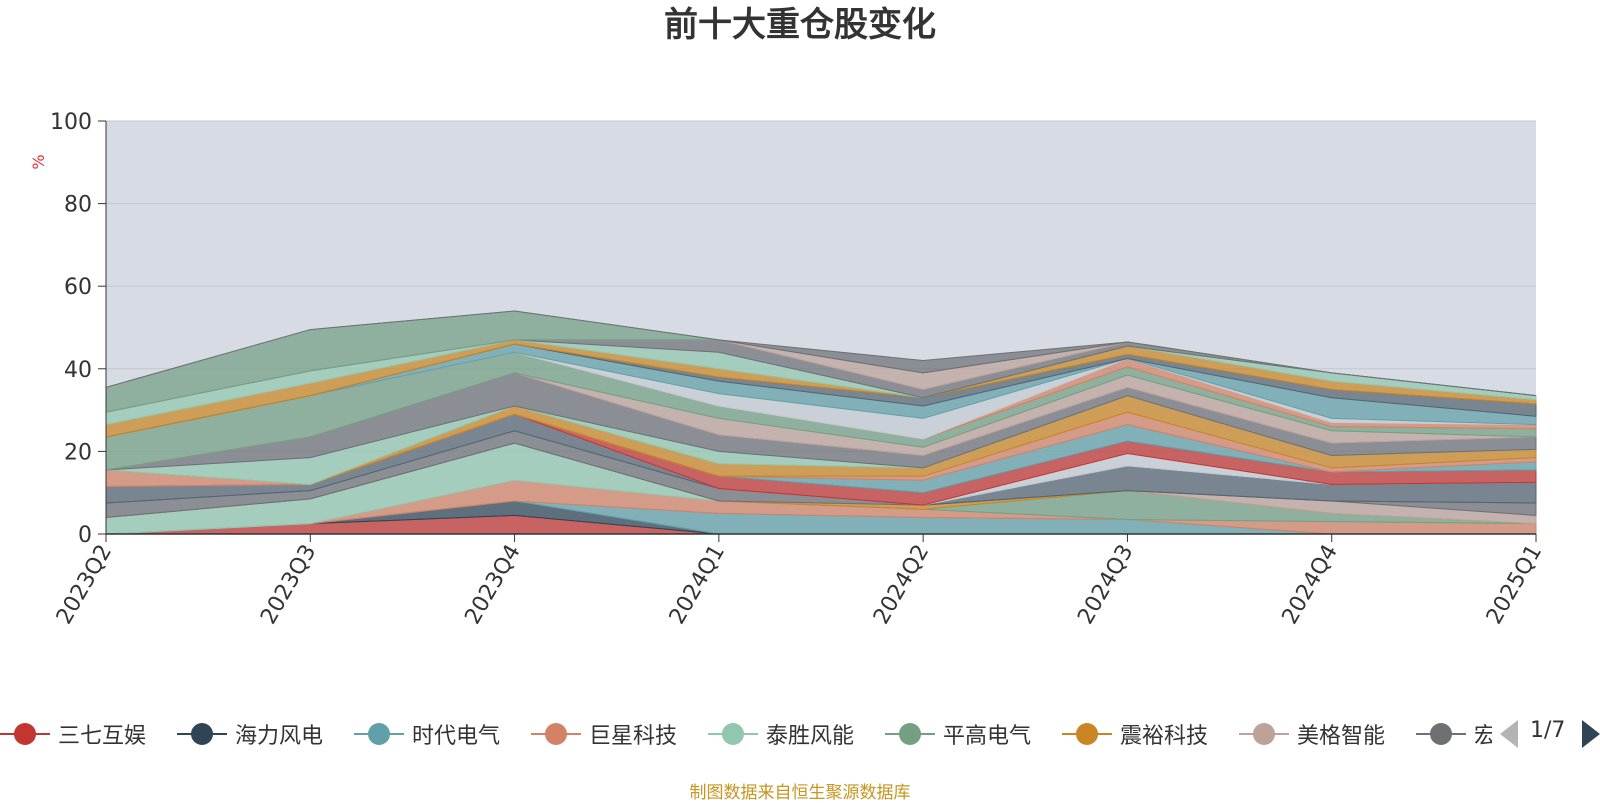  I want to click on legend-item: 时代电气, so click(427, 734).